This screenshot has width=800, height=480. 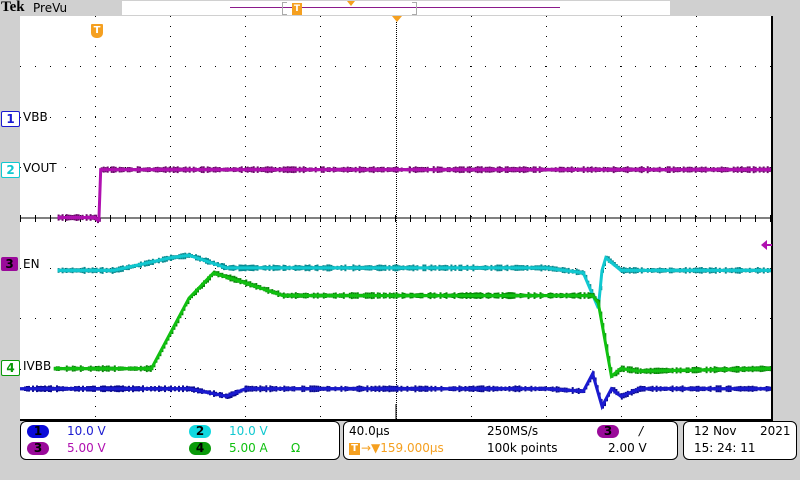 What do you see at coordinates (50, 8) in the screenshot?
I see `acquisition-mode: PreVu` at bounding box center [50, 8].